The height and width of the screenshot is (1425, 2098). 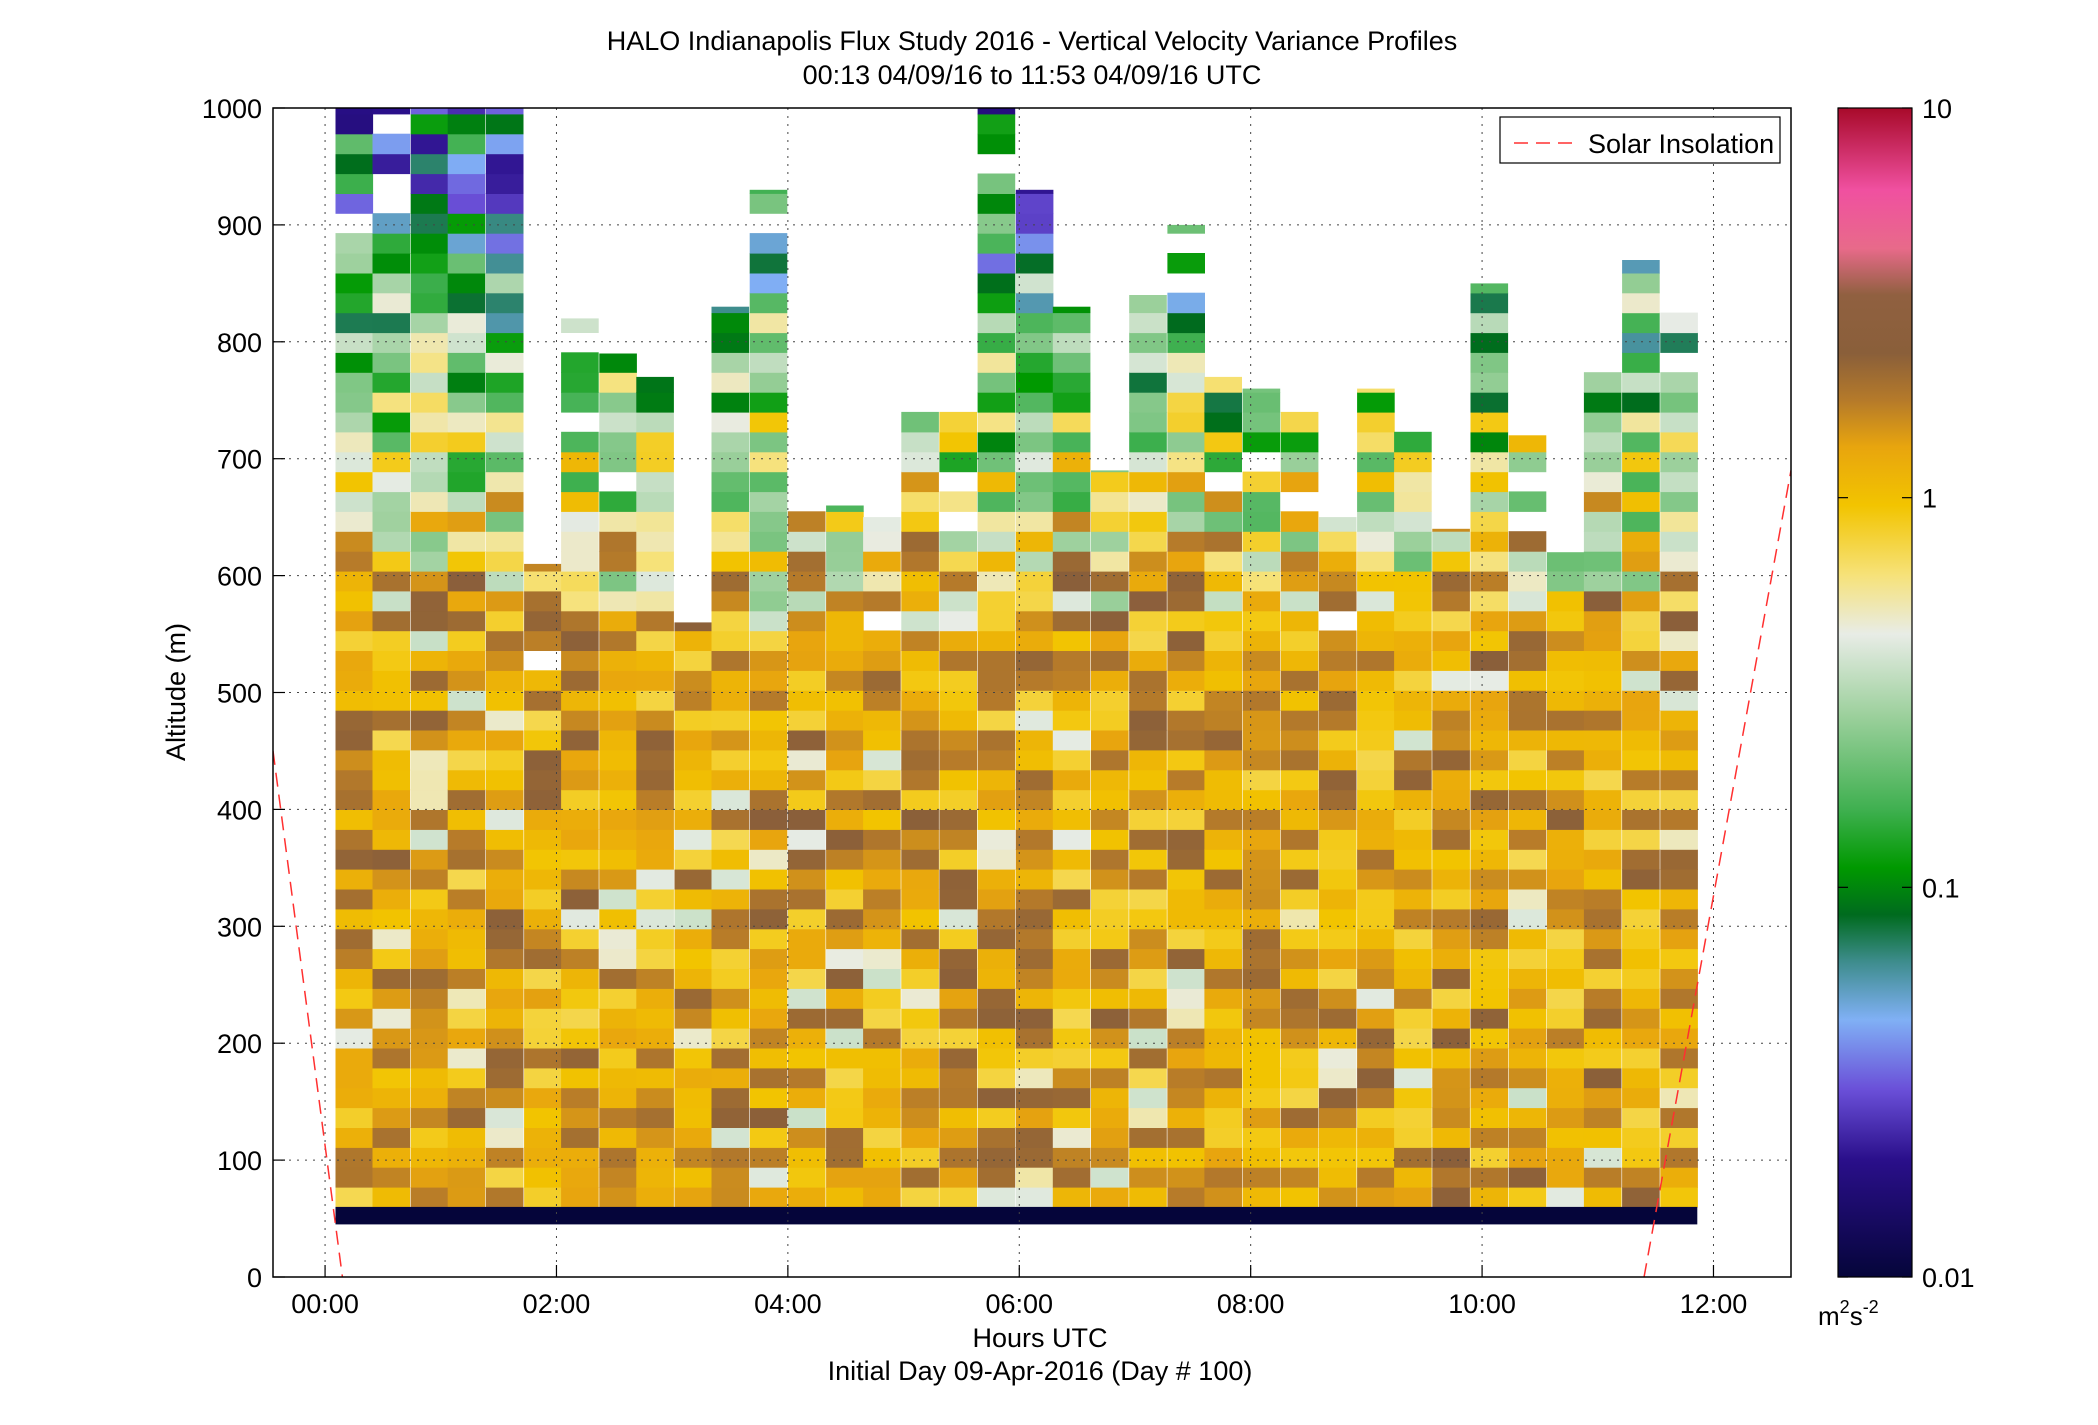 I want to click on colorbar-tick-label: 1, so click(x=1929, y=499).